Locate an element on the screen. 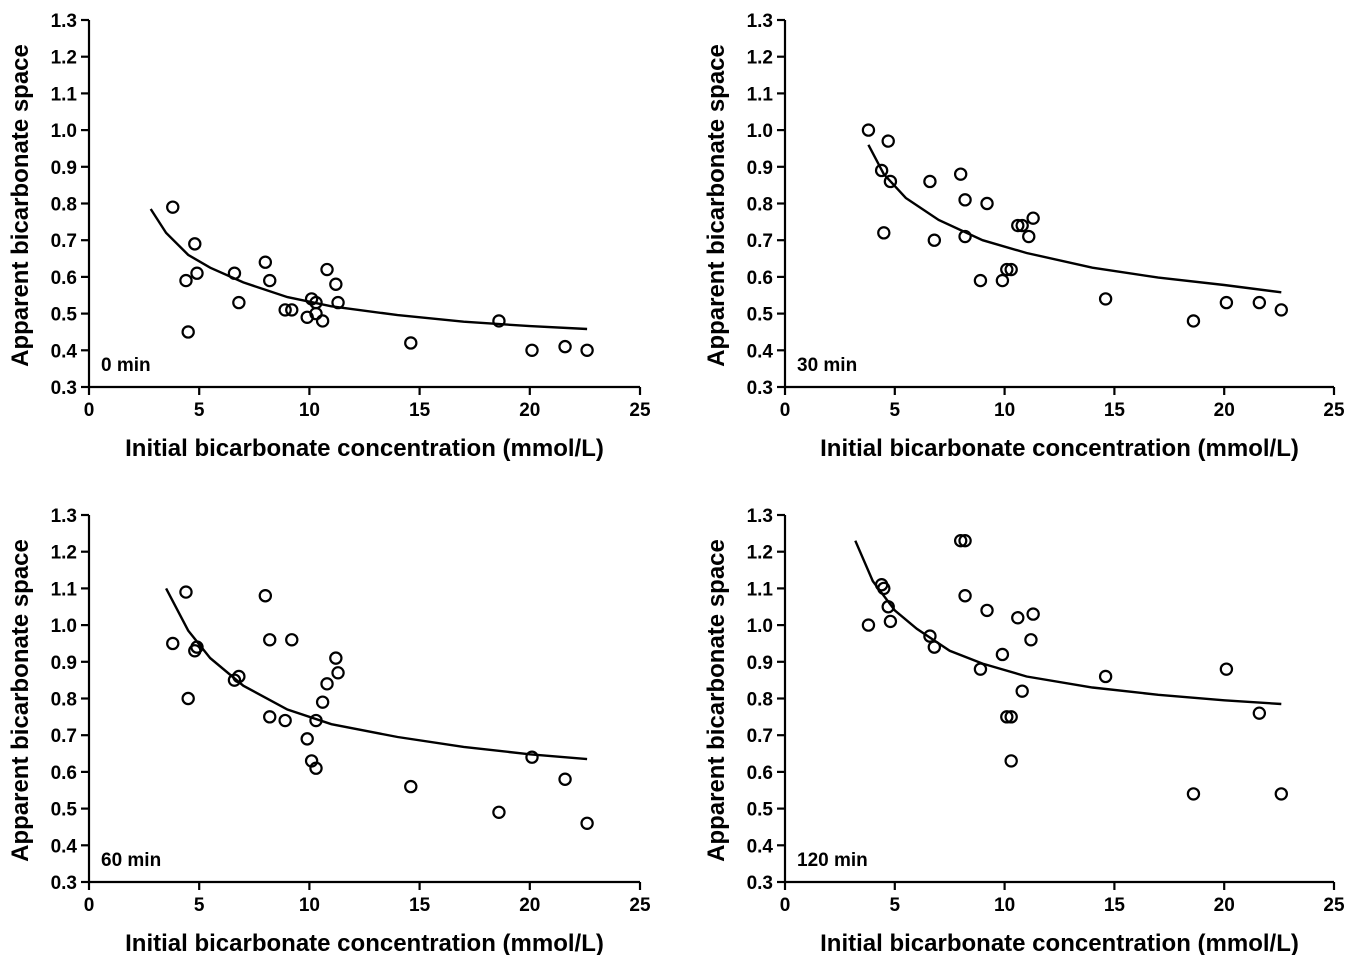 This screenshot has width=1360, height=955. x-tick-label: 0 is located at coordinates (785, 410).